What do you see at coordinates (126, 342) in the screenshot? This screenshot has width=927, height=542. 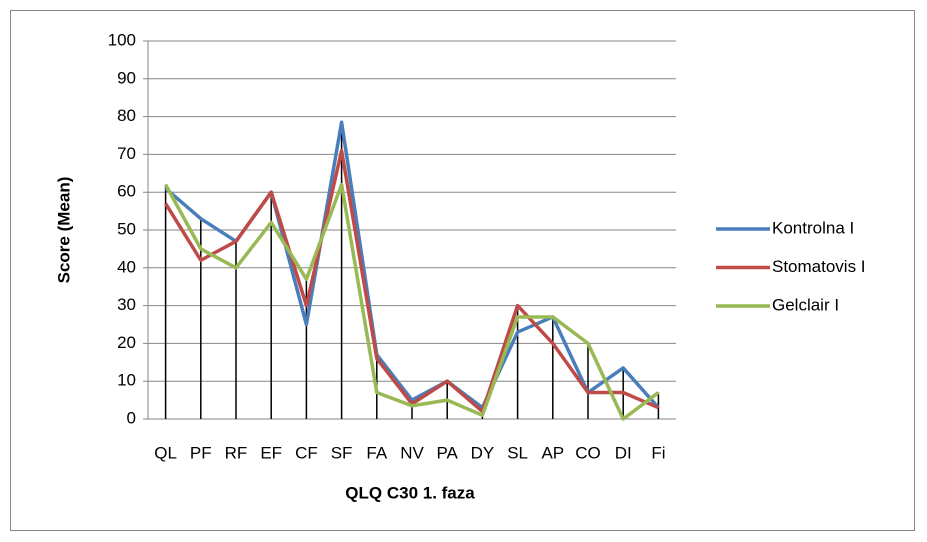 I see `y-tick-label: 20` at bounding box center [126, 342].